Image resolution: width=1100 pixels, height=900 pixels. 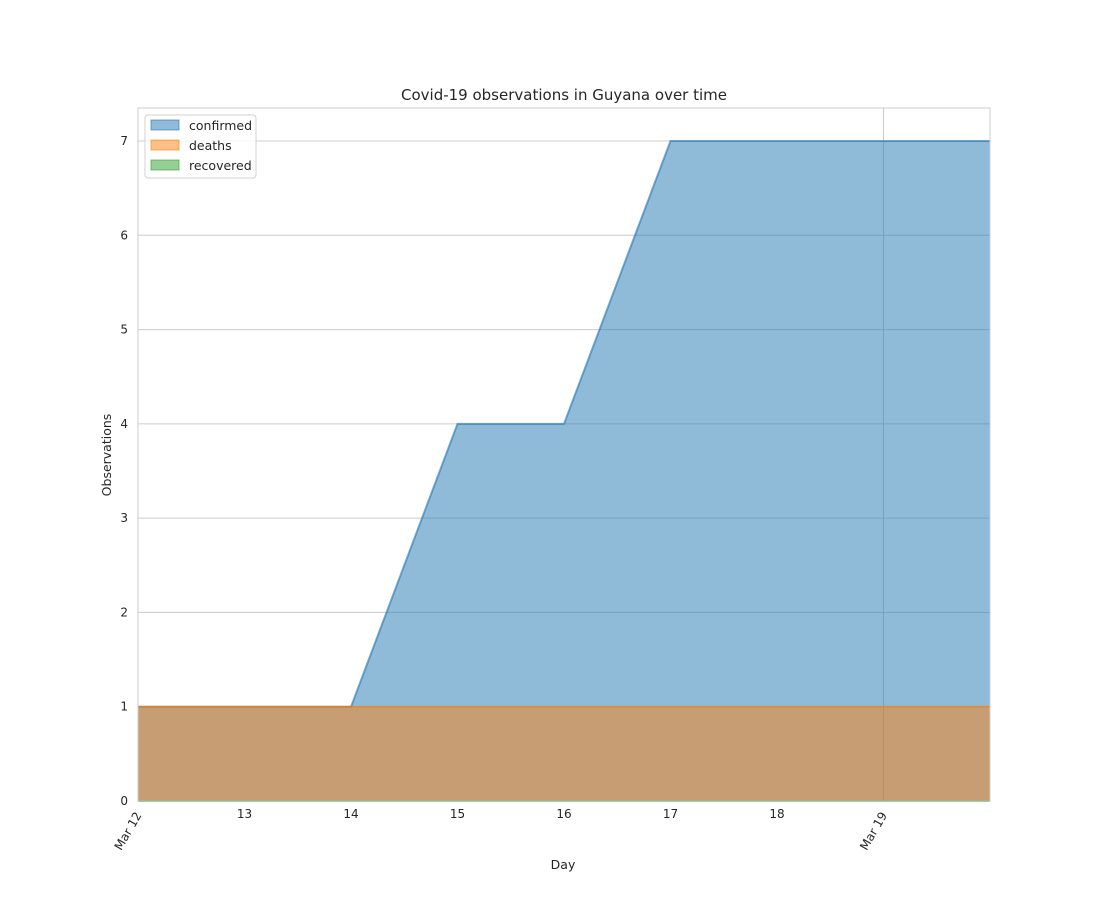 I want to click on legend-label-confirmed: confirmed, so click(x=220, y=125).